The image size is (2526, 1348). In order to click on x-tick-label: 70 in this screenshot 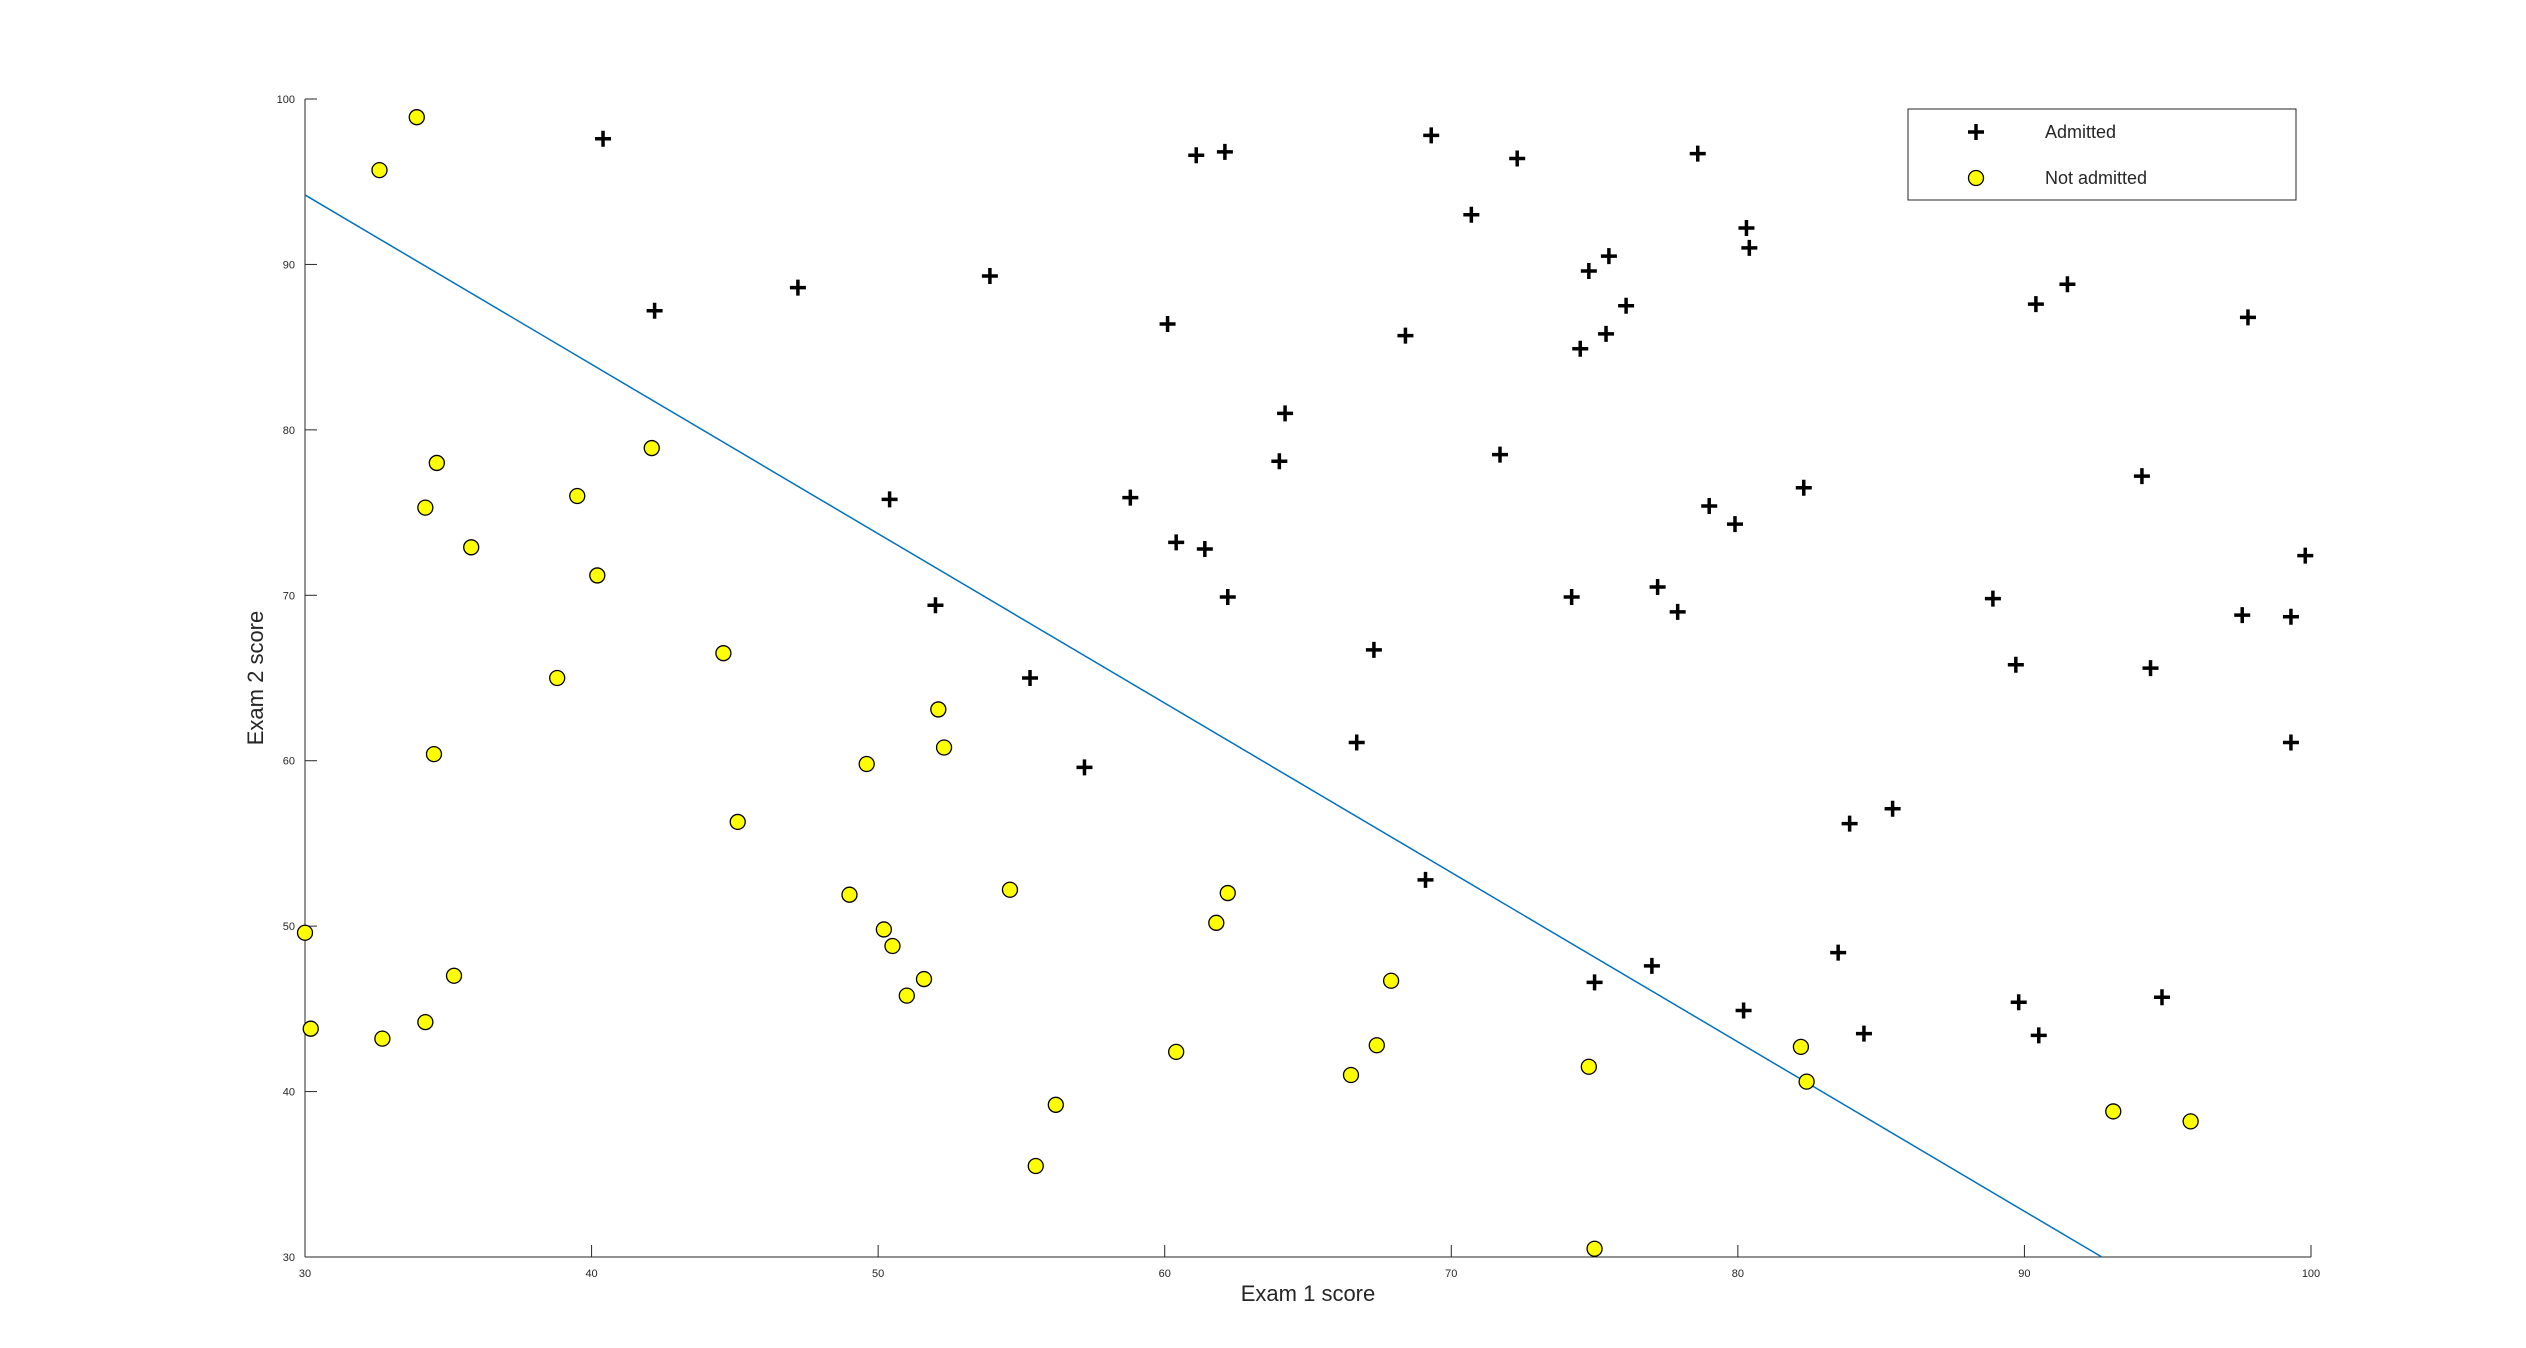, I will do `click(1451, 1274)`.